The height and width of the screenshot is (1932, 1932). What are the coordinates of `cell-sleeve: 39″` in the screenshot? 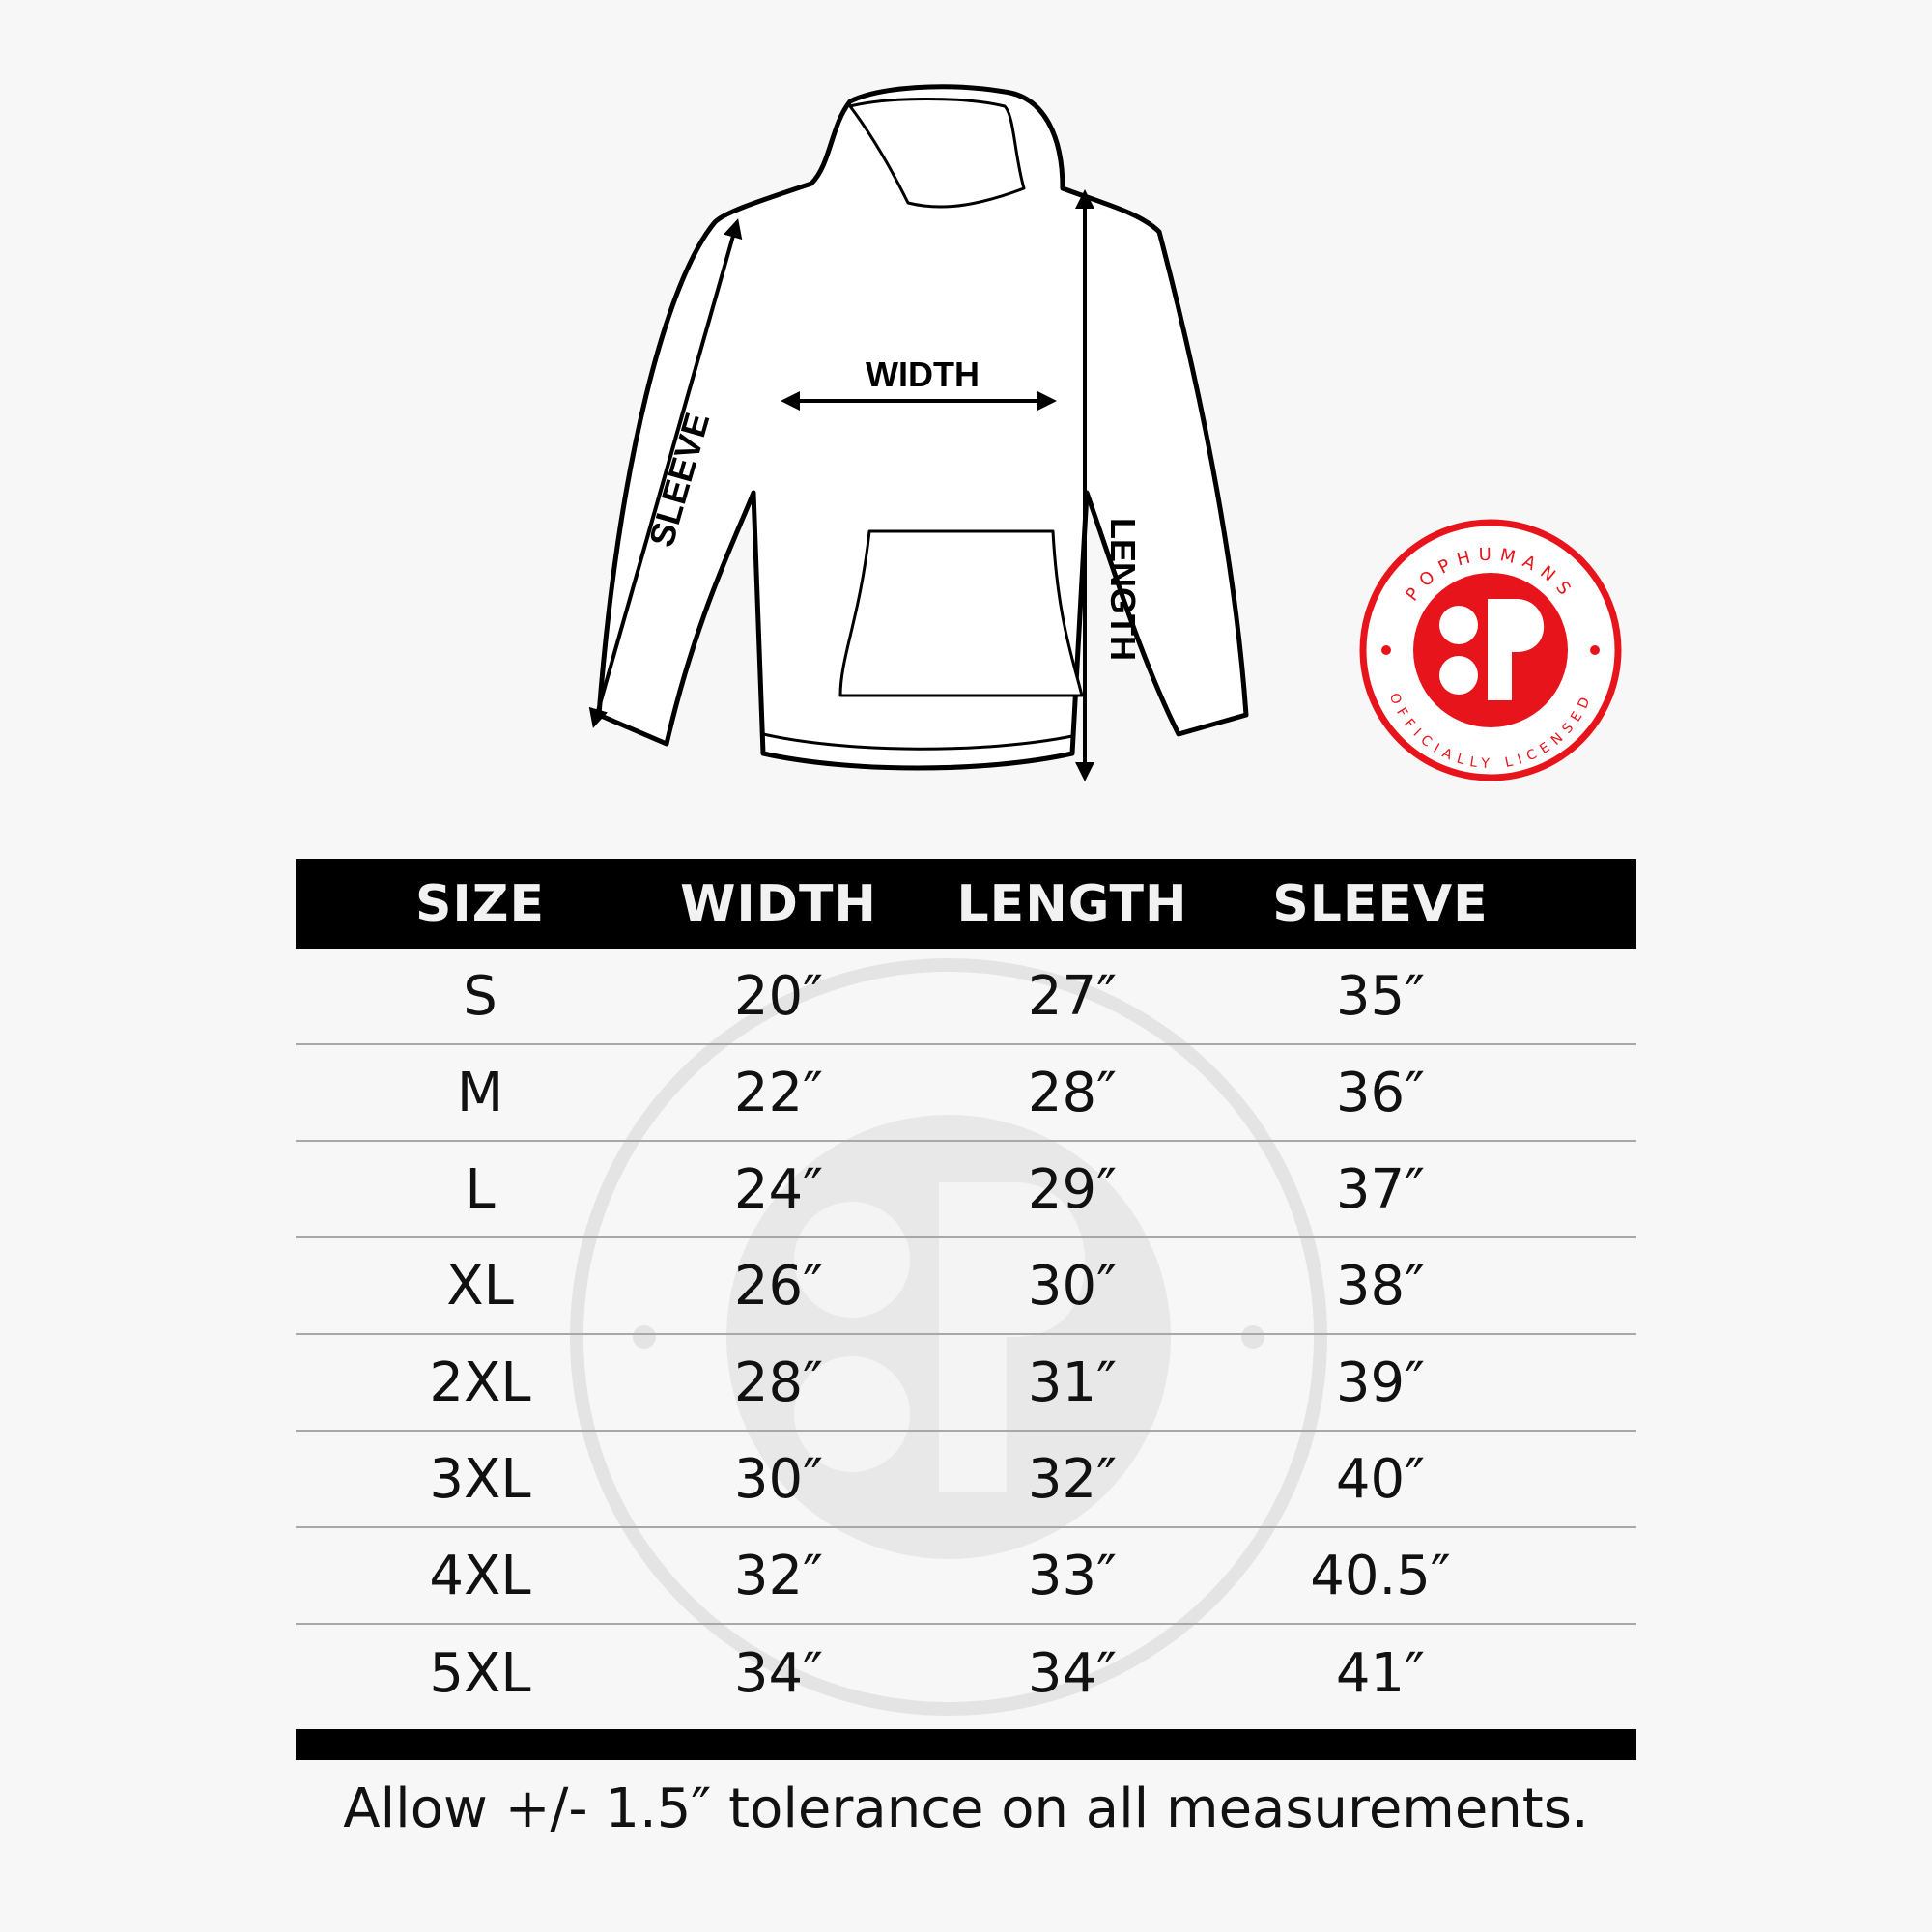 It's located at (1380, 1382).